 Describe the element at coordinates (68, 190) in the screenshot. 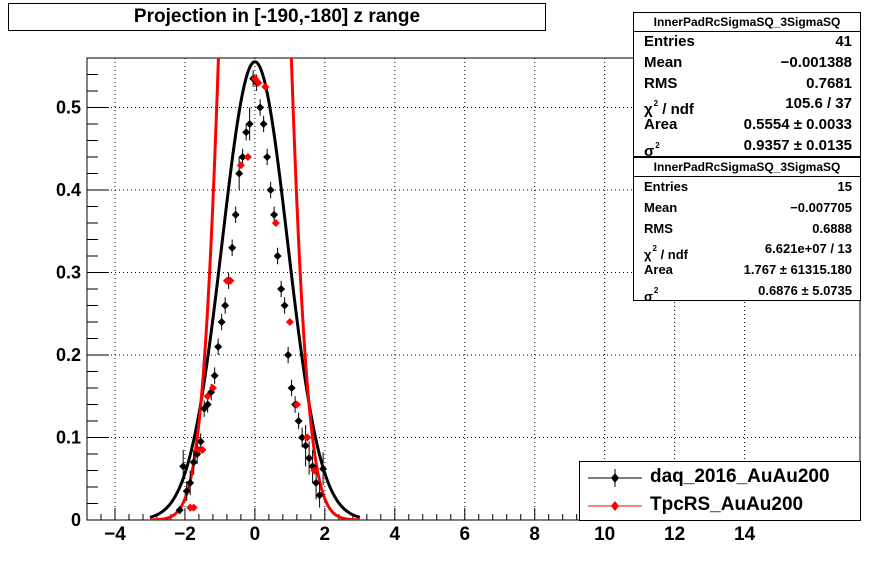

I see `y-tick-label: 0.4` at that location.